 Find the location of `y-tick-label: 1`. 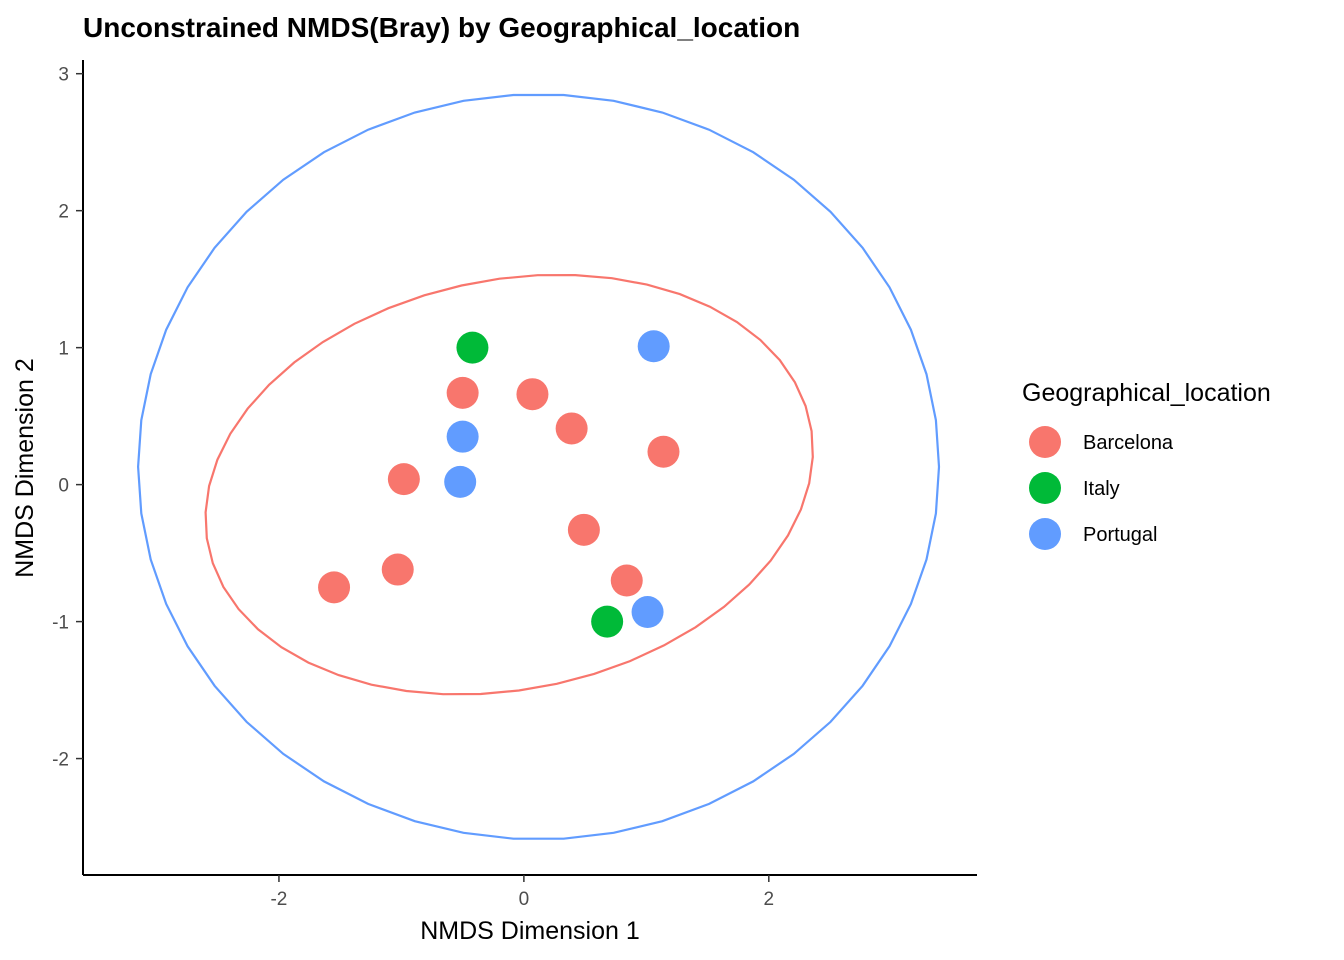

y-tick-label: 1 is located at coordinates (63, 349).